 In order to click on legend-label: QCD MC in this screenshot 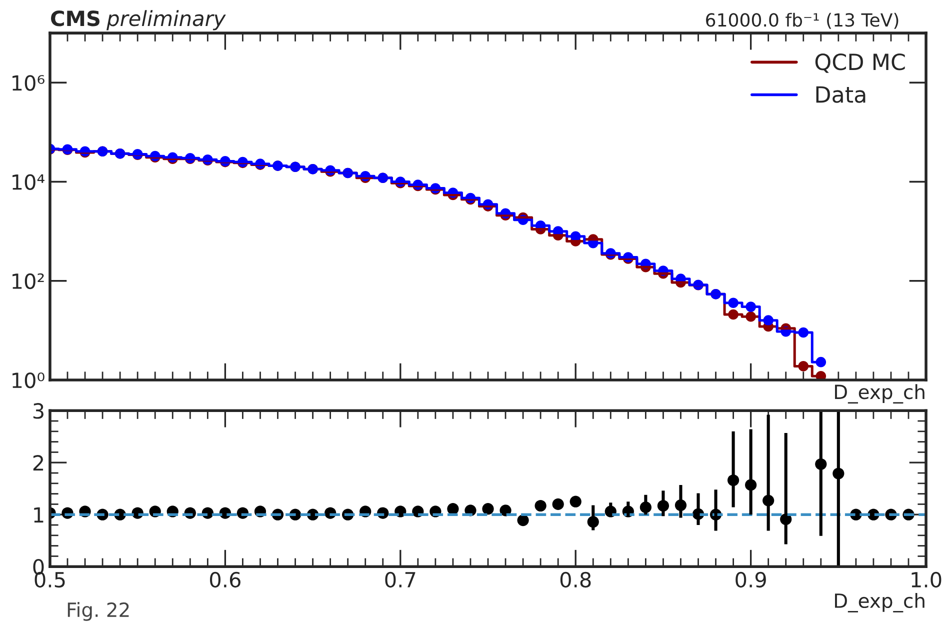, I will do `click(860, 63)`.